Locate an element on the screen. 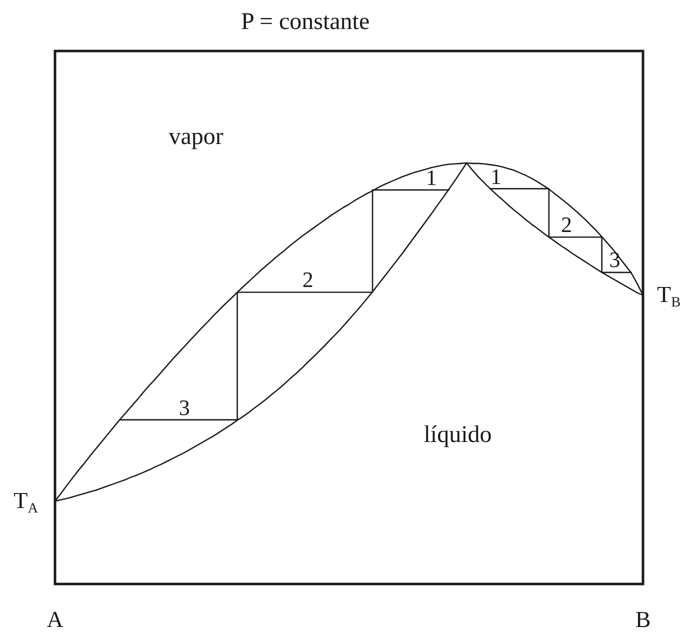 Image resolution: width=684 pixels, height=633 pixels. chart-title: P = constante is located at coordinates (305, 22).